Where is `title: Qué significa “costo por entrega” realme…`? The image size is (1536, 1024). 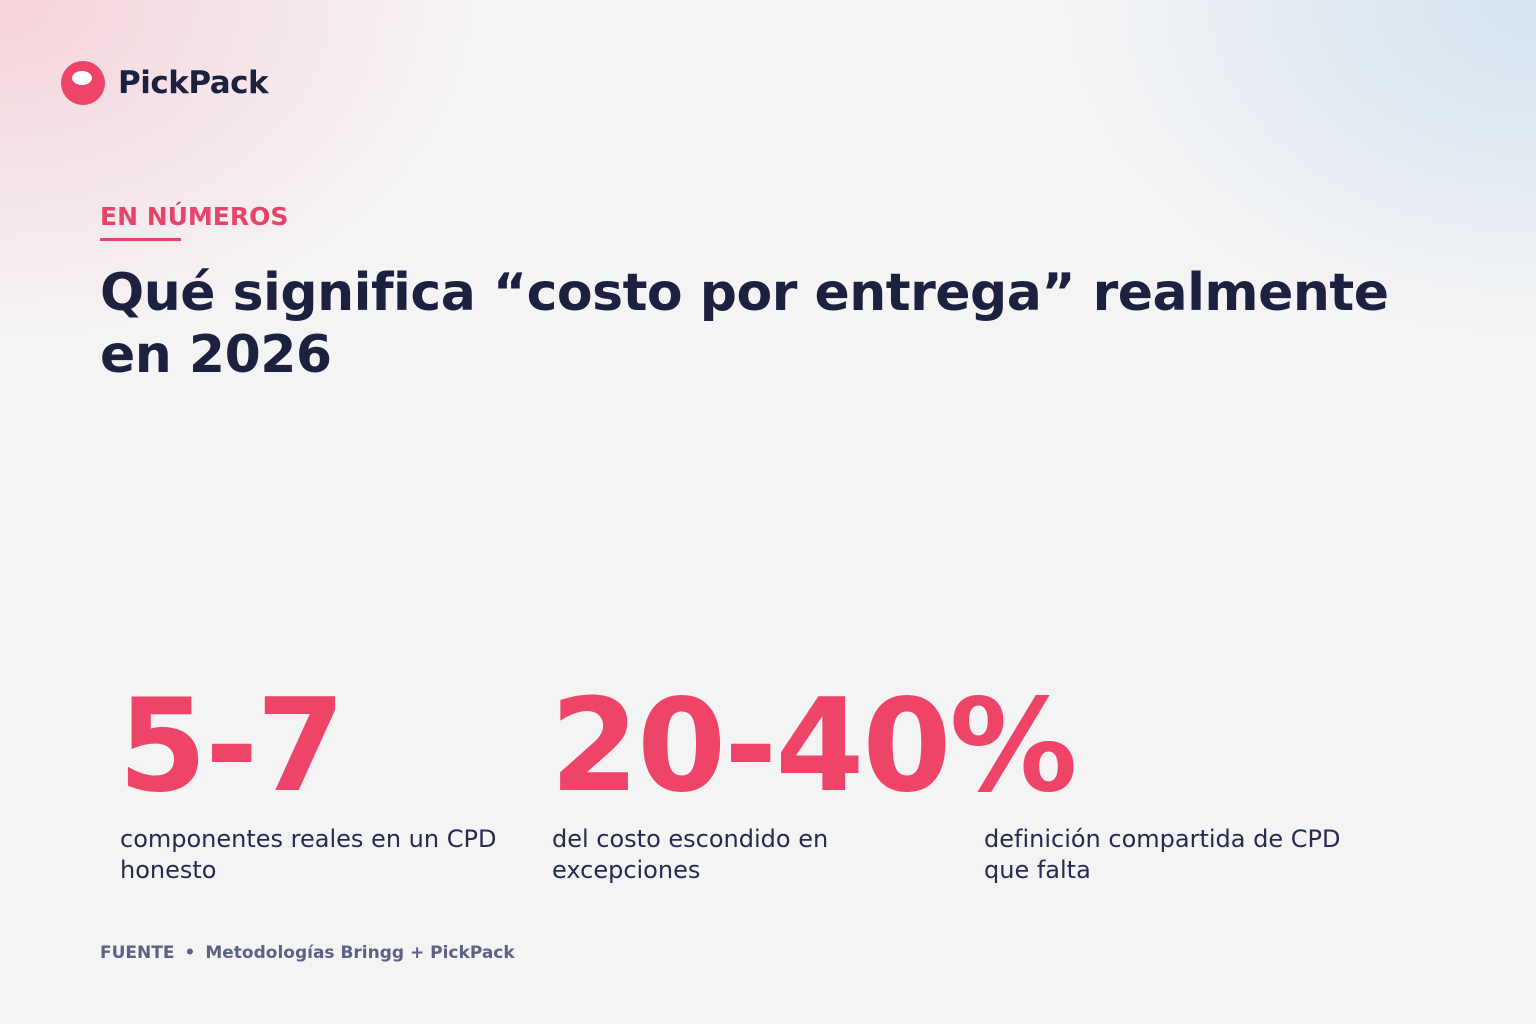 title: Qué significa “costo por entrega” realme… is located at coordinates (744, 324).